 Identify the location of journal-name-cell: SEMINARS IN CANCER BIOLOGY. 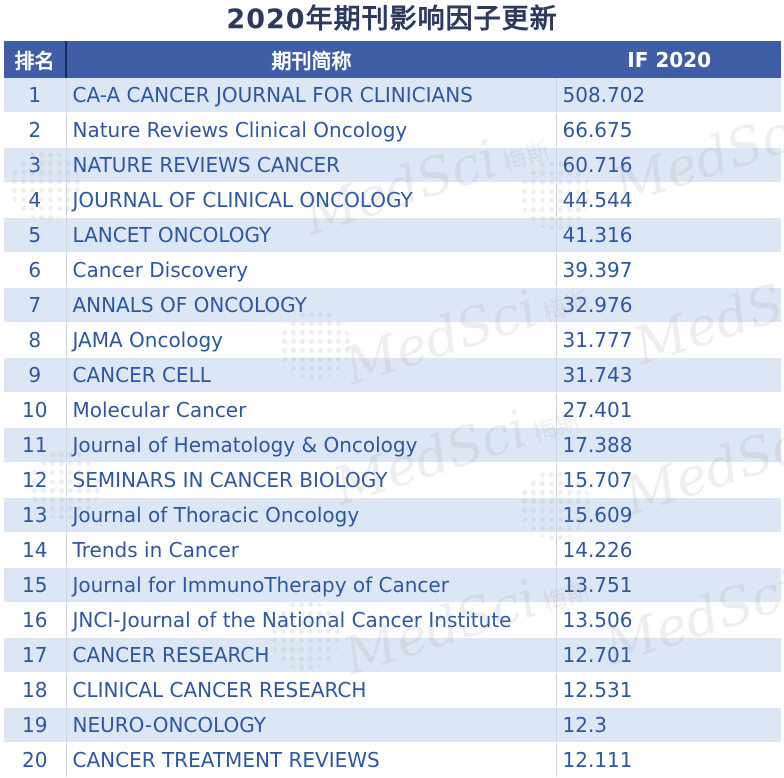
(310, 480).